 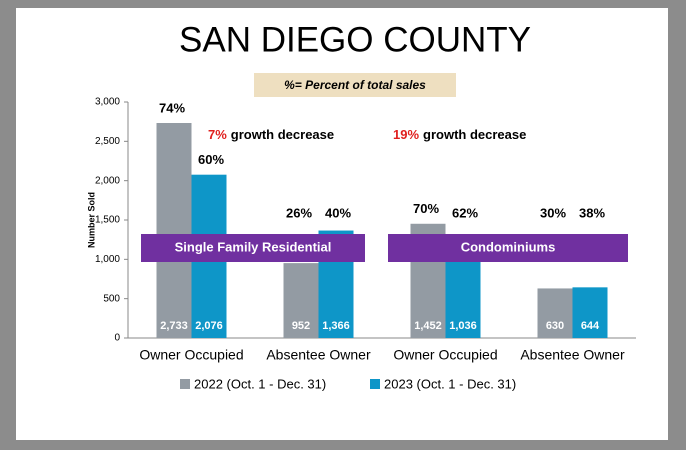 What do you see at coordinates (465, 212) in the screenshot?
I see `share-label: 62%` at bounding box center [465, 212].